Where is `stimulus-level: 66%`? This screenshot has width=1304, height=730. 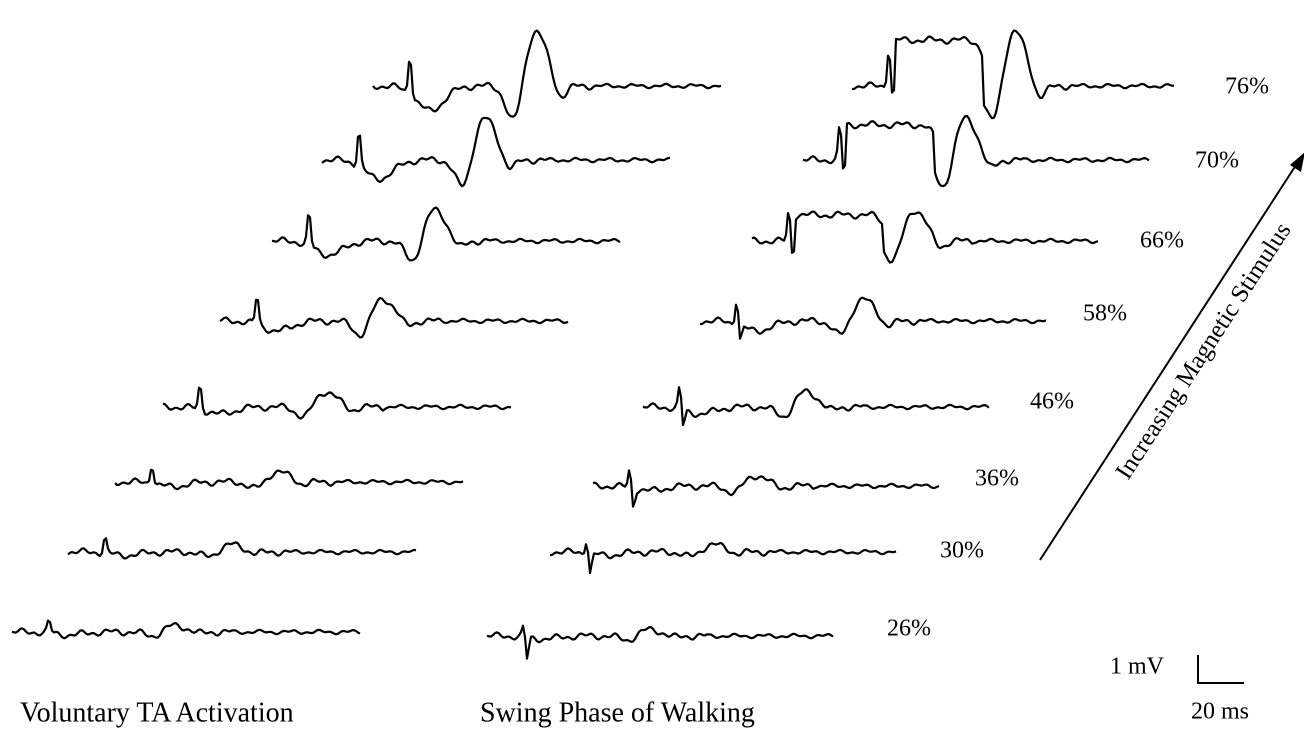 stimulus-level: 66% is located at coordinates (1162, 241).